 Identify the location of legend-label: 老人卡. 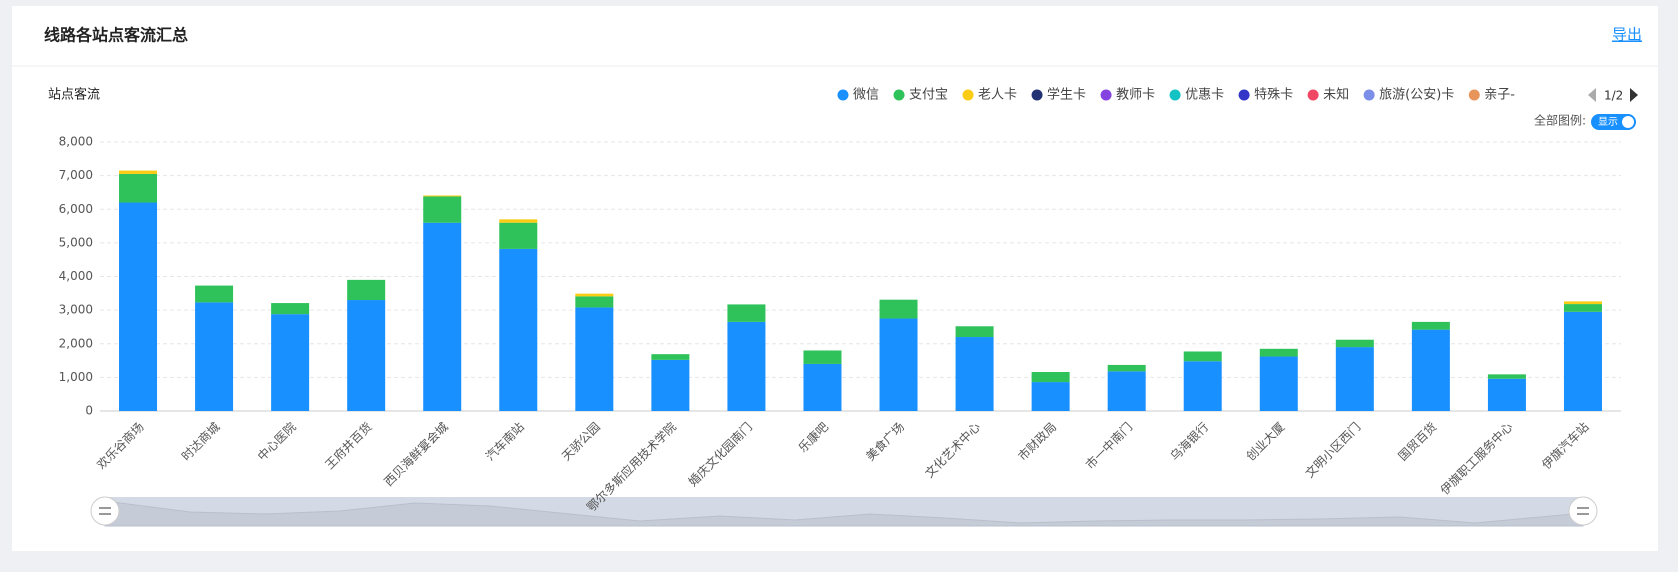
(997, 95).